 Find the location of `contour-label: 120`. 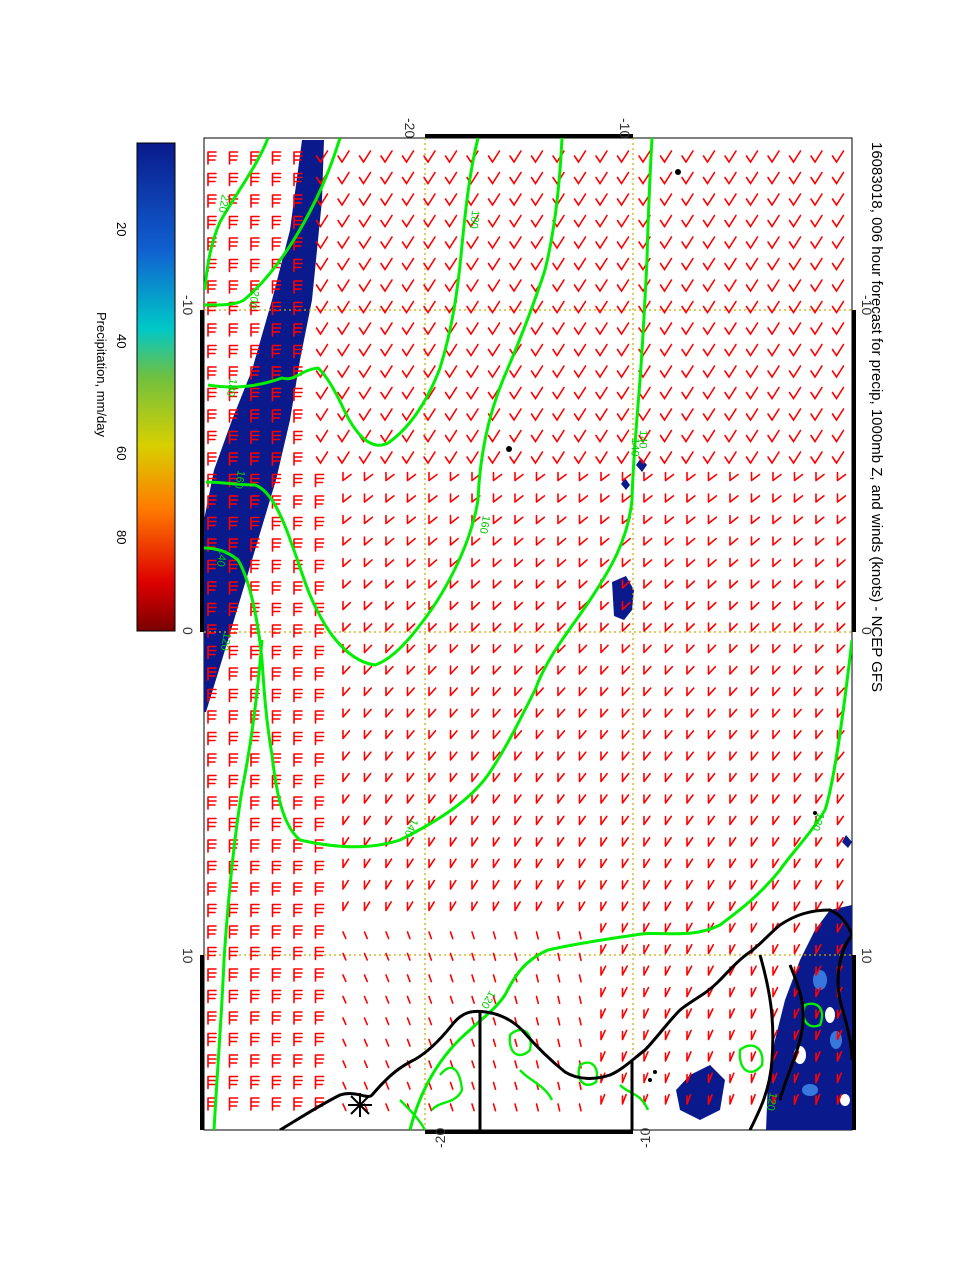

contour-label: 120 is located at coordinates (771, 1101).